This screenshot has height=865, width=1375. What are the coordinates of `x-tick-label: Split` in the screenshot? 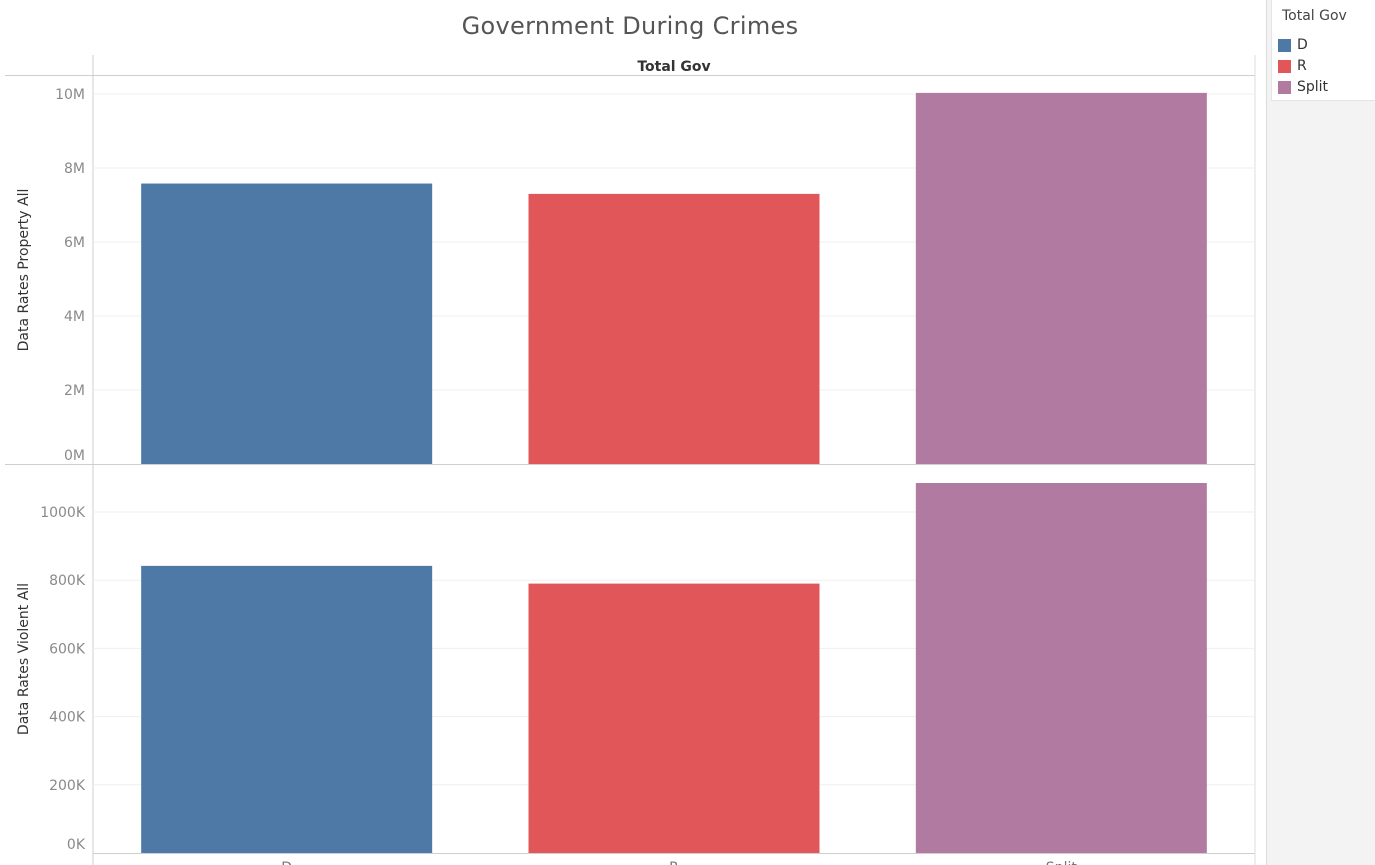 It's located at (1062, 862).